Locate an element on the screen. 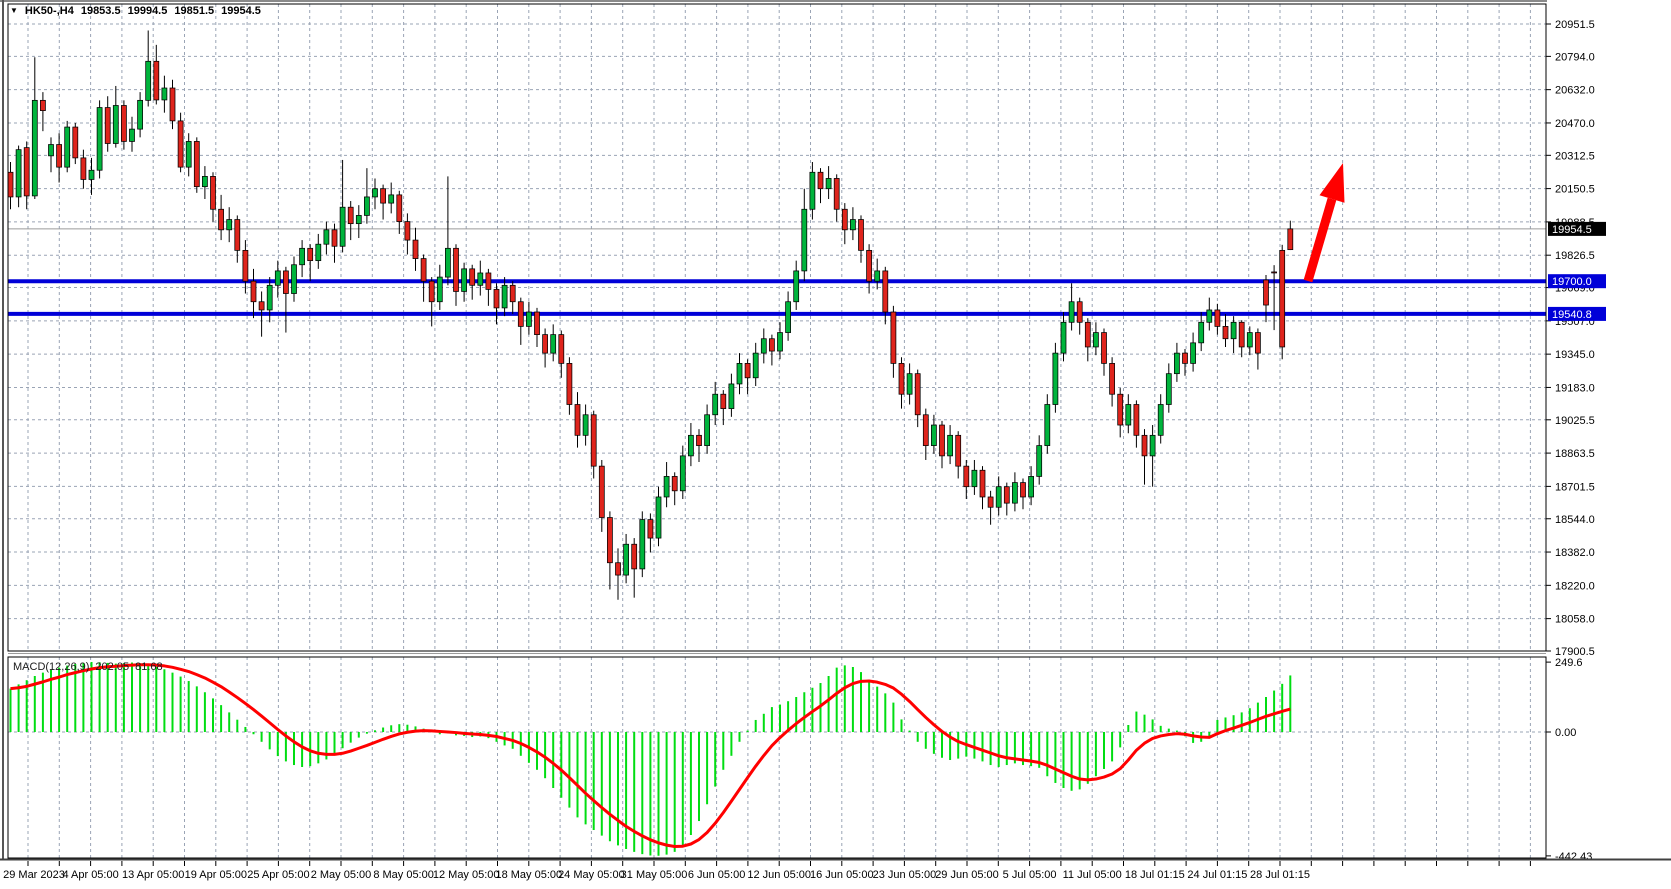 This screenshot has width=1671, height=889. trend-arrow-head is located at coordinates (1332, 183).